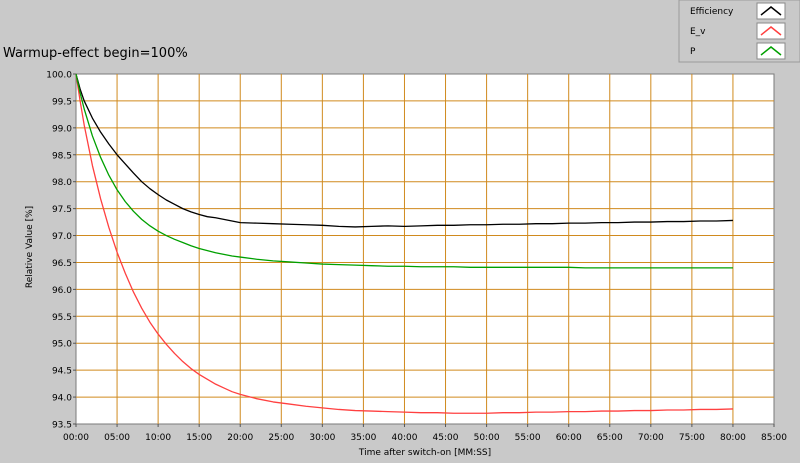 The height and width of the screenshot is (463, 800). I want to click on legend-label: P, so click(693, 52).